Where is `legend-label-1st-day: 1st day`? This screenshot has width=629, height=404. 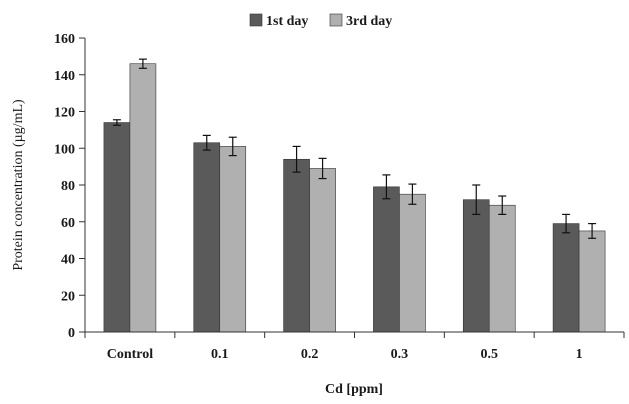
legend-label-1st-day: 1st day is located at coordinates (287, 21).